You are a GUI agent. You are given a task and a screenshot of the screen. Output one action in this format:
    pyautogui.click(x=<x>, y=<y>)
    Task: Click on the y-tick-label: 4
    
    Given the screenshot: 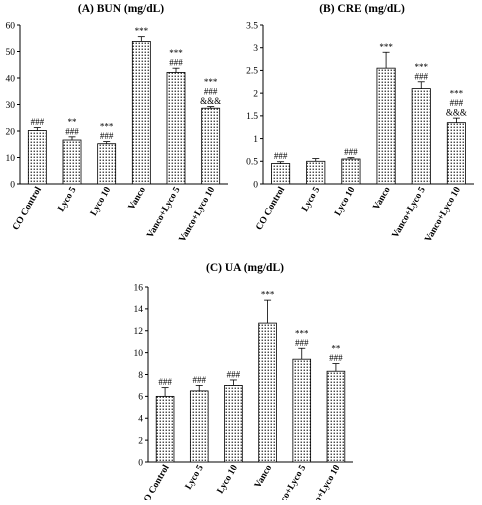 What is the action you would take?
    pyautogui.click(x=140, y=420)
    